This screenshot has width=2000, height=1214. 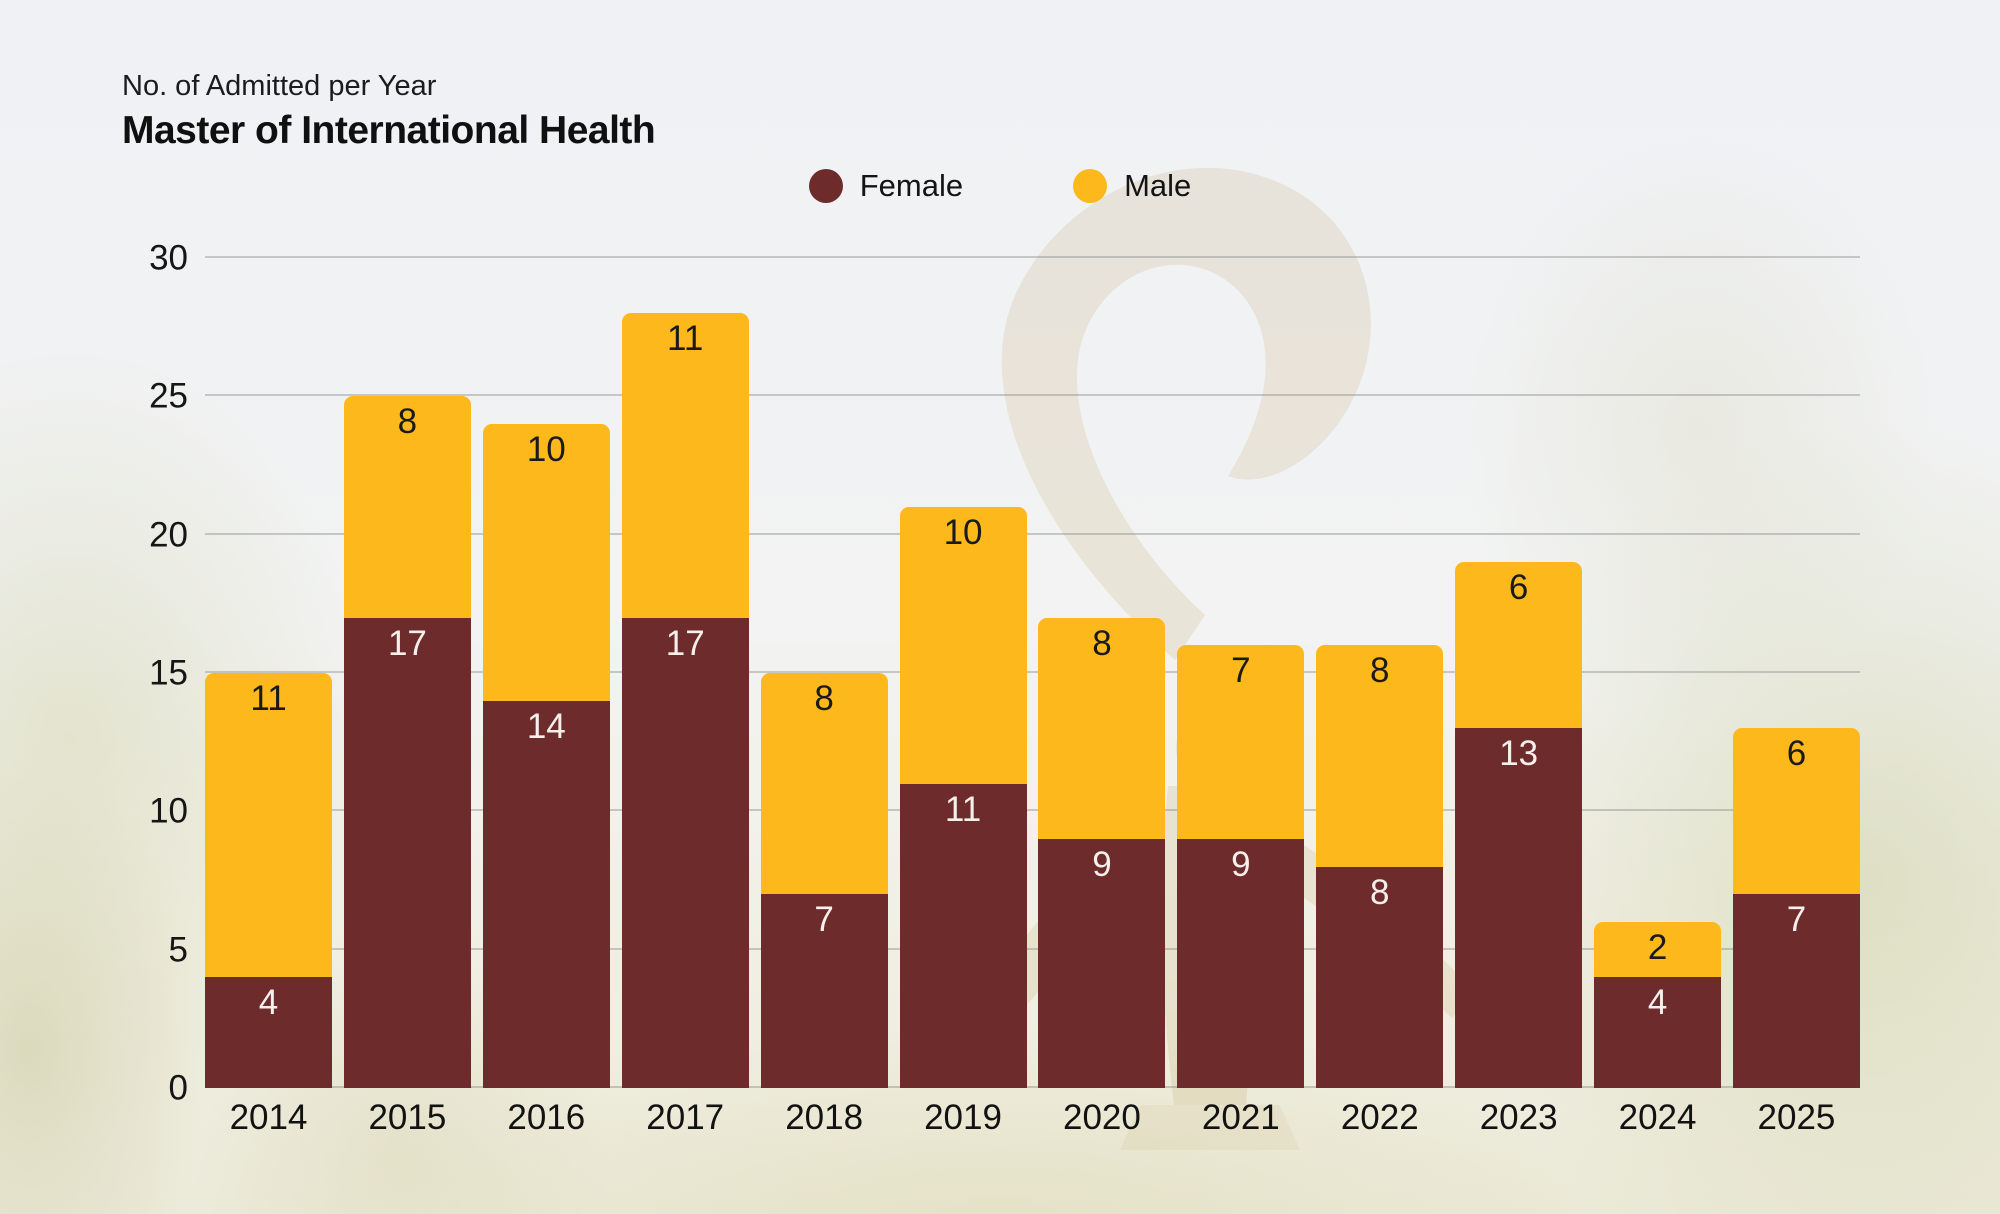 What do you see at coordinates (1380, 756) in the screenshot?
I see `bar-segment-male-2022: 8` at bounding box center [1380, 756].